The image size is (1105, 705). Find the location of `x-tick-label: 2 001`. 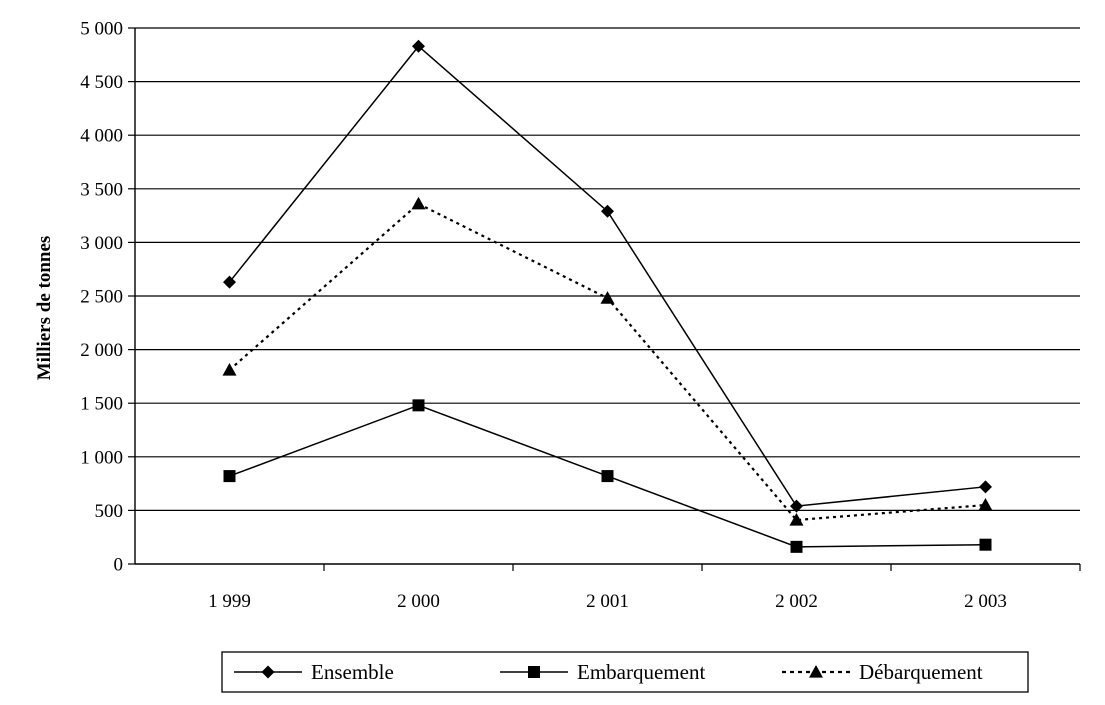

x-tick-label: 2 001 is located at coordinates (607, 601).